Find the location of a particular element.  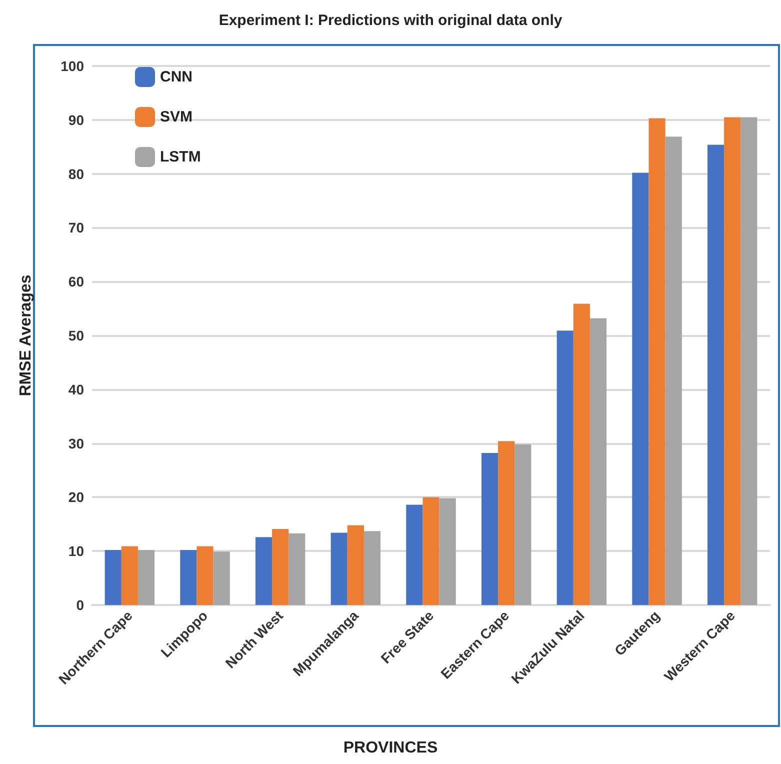

y-tick-label: 70 is located at coordinates (76, 228).